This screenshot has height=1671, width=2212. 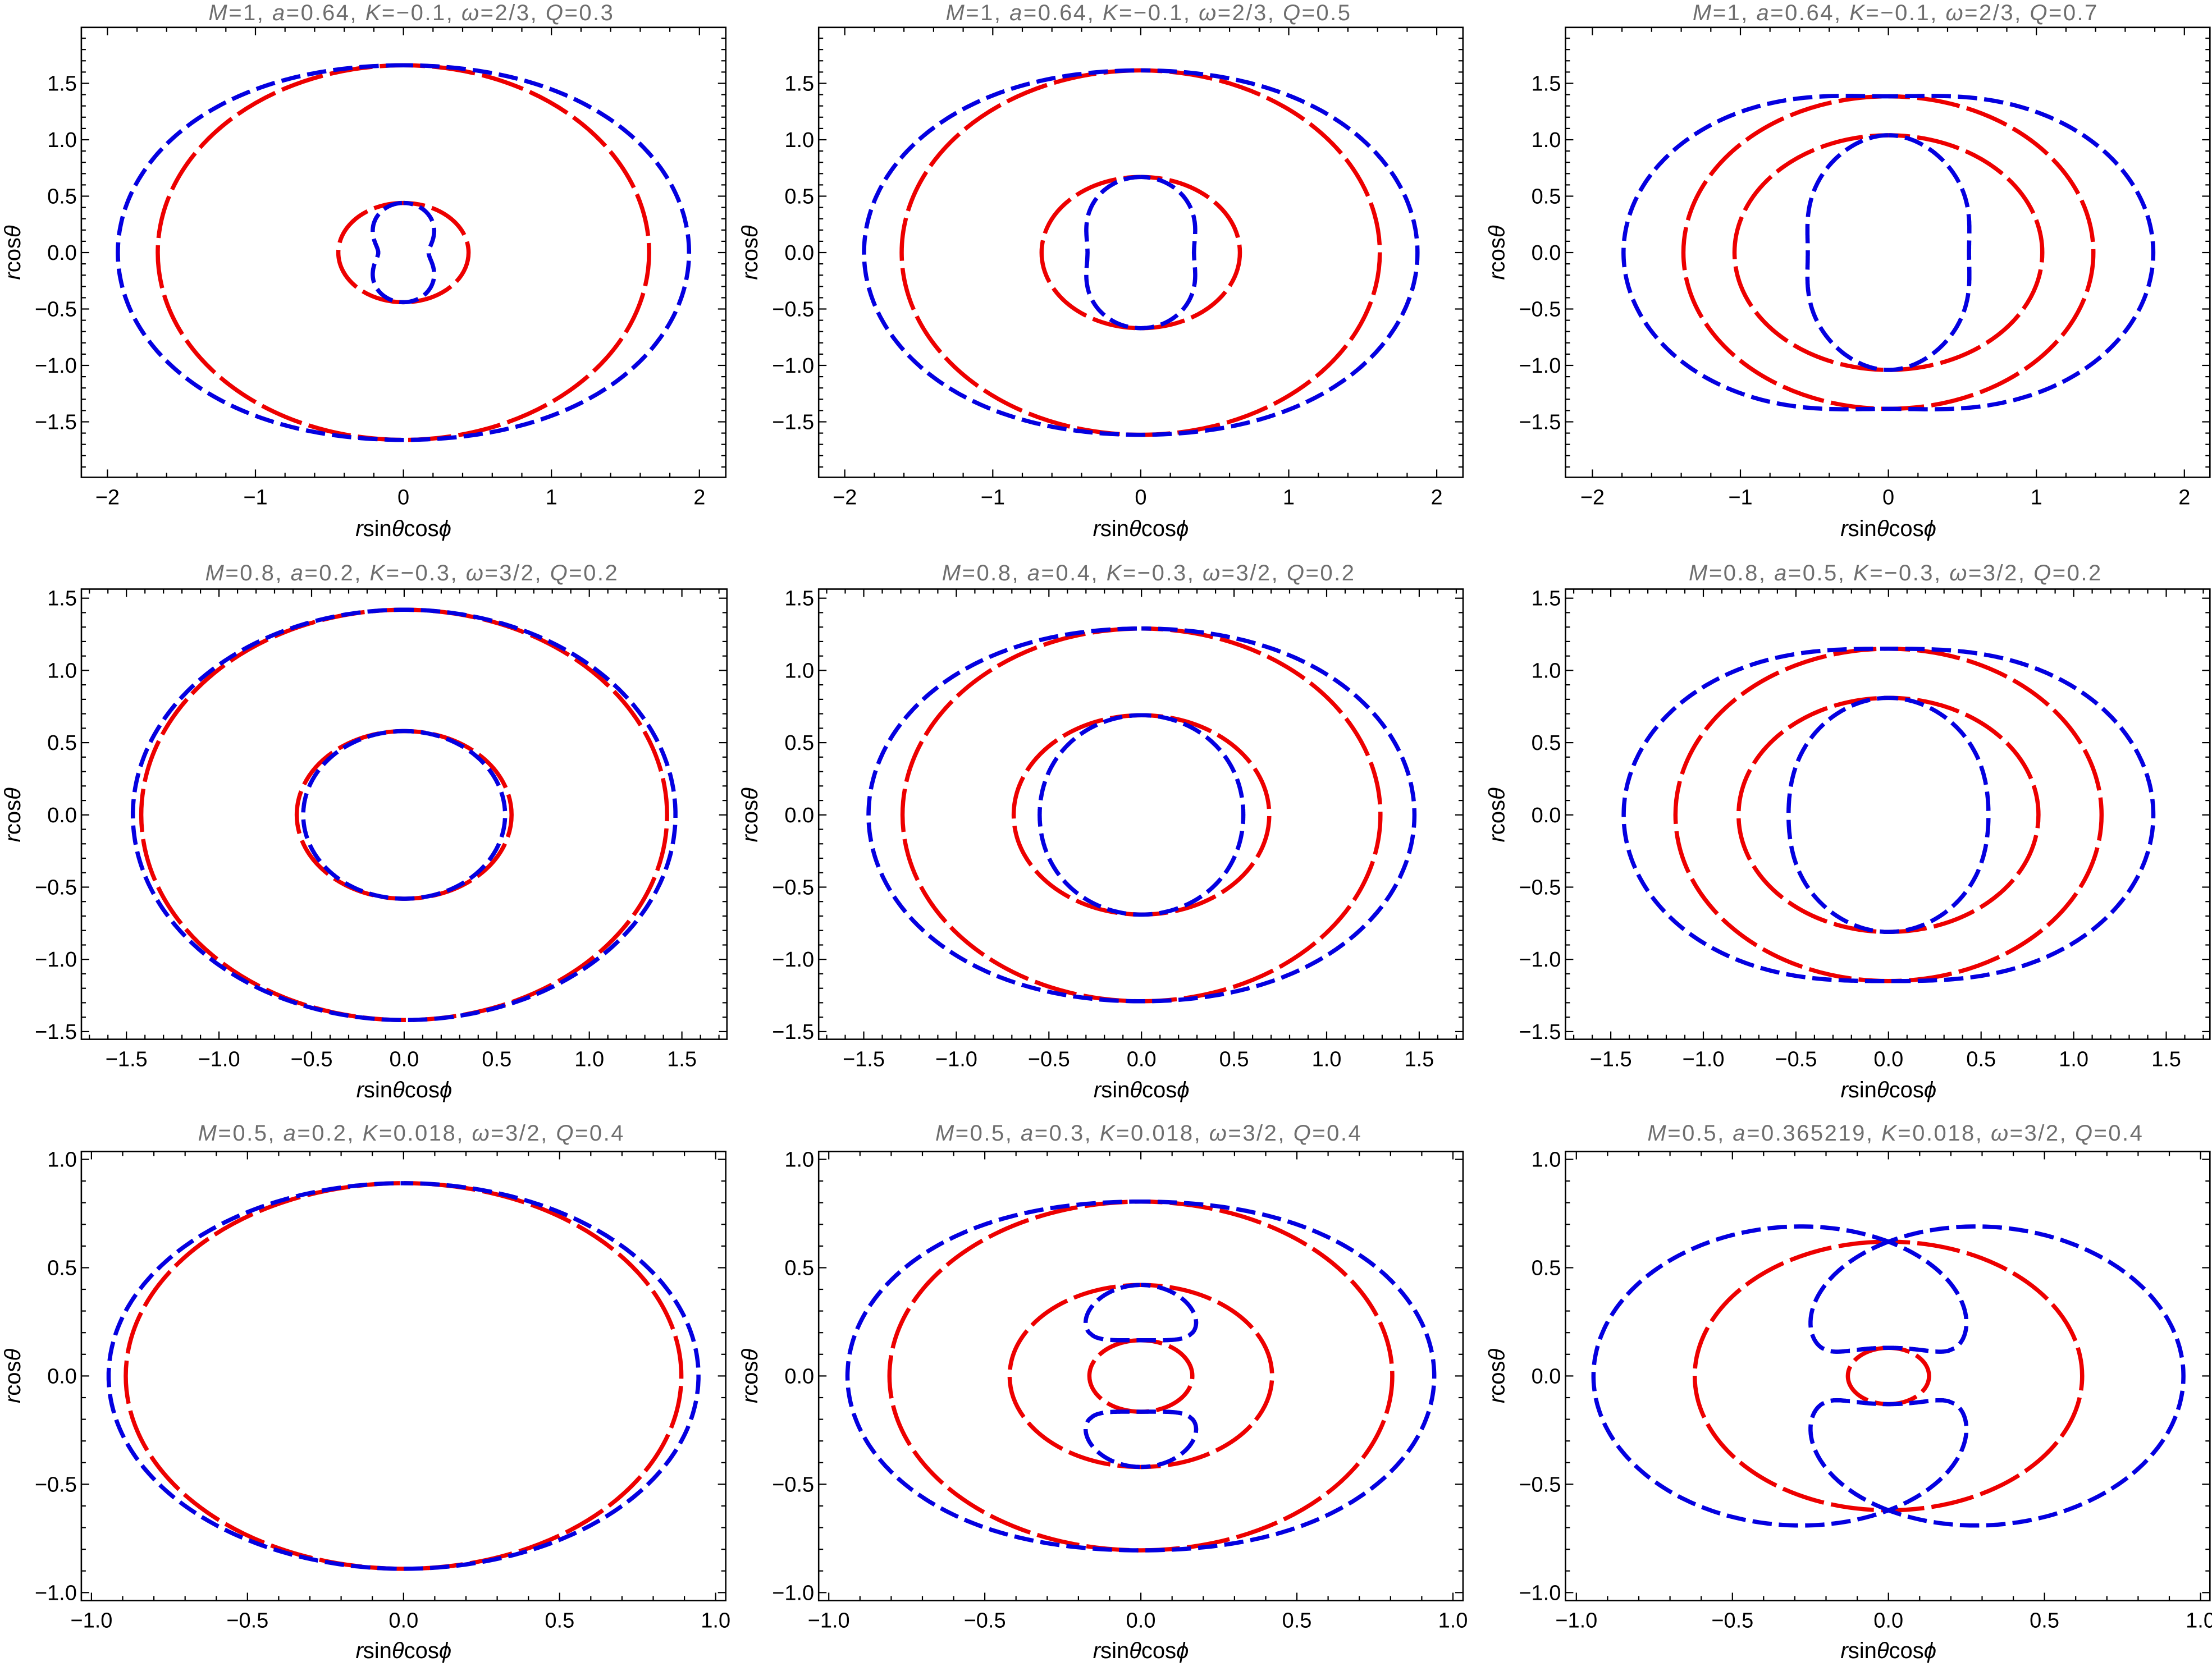 What do you see at coordinates (1896, 13) in the screenshot?
I see `svg-text:M=1, a=0.64, K=−0.1, ω=2/3, Q=: M=1, a=0.64, K=−0.1, ω=2/3, Q=0.7` at bounding box center [1896, 13].